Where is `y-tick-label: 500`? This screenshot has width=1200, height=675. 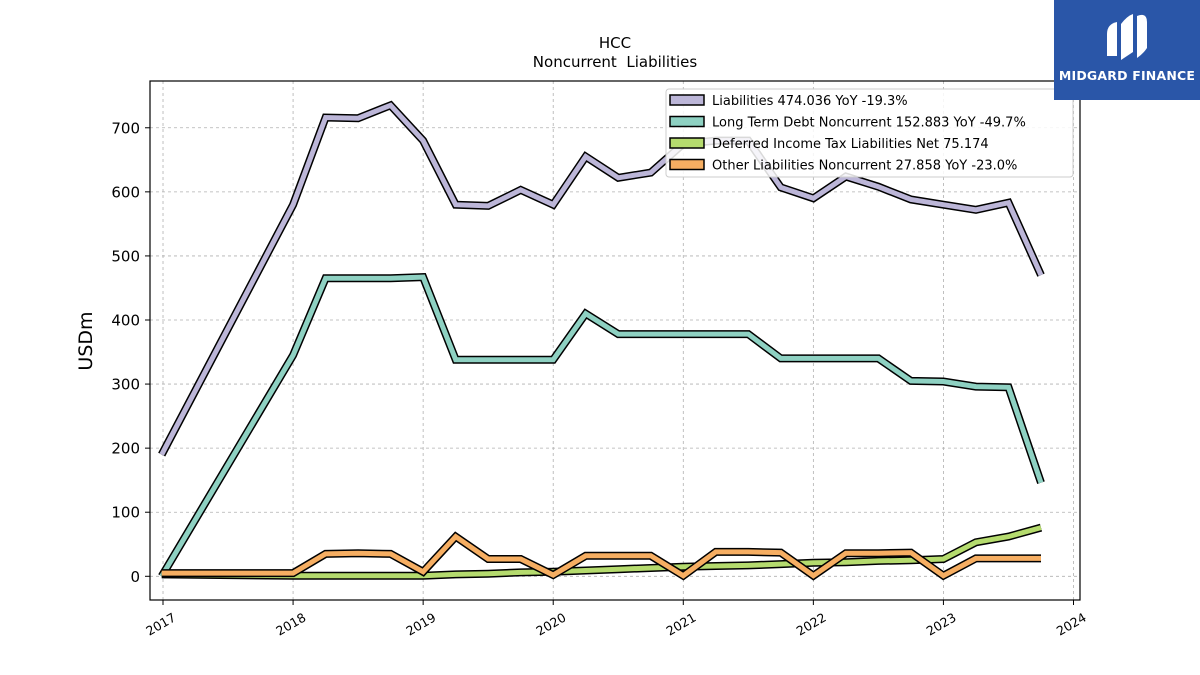
y-tick-label: 500 is located at coordinates (125, 256).